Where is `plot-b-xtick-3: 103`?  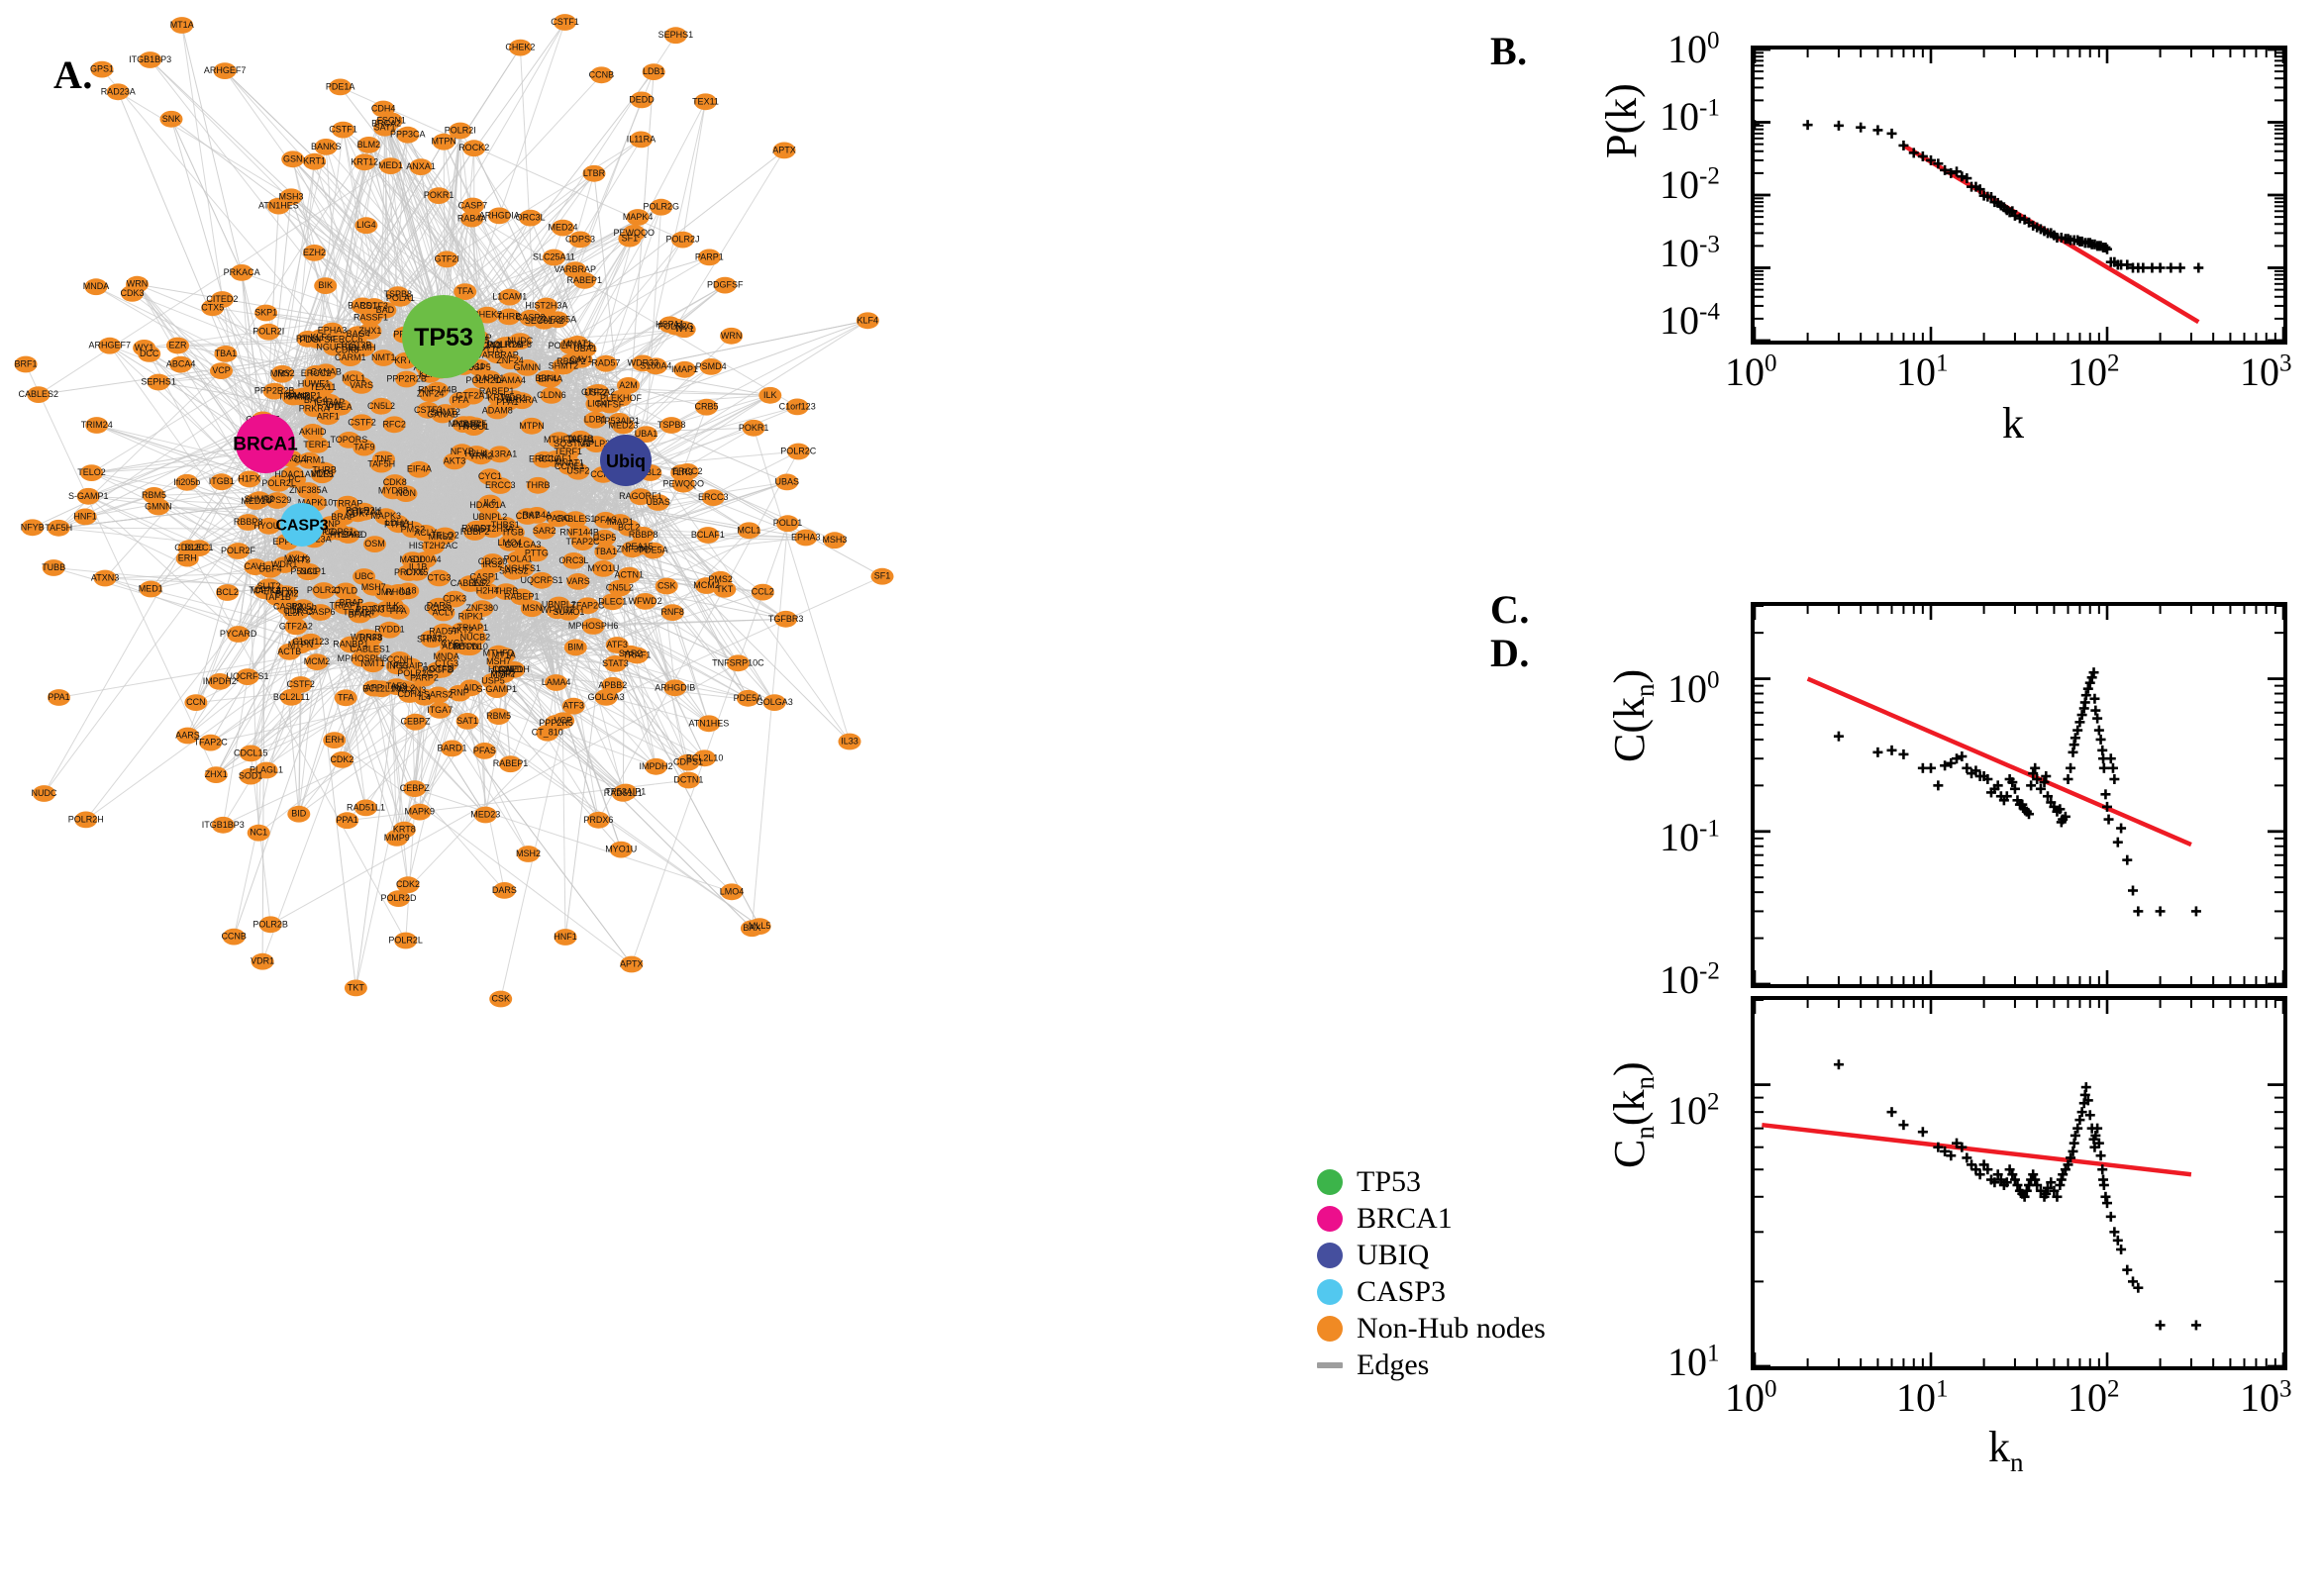
plot-b-xtick-3: 103 is located at coordinates (2266, 371).